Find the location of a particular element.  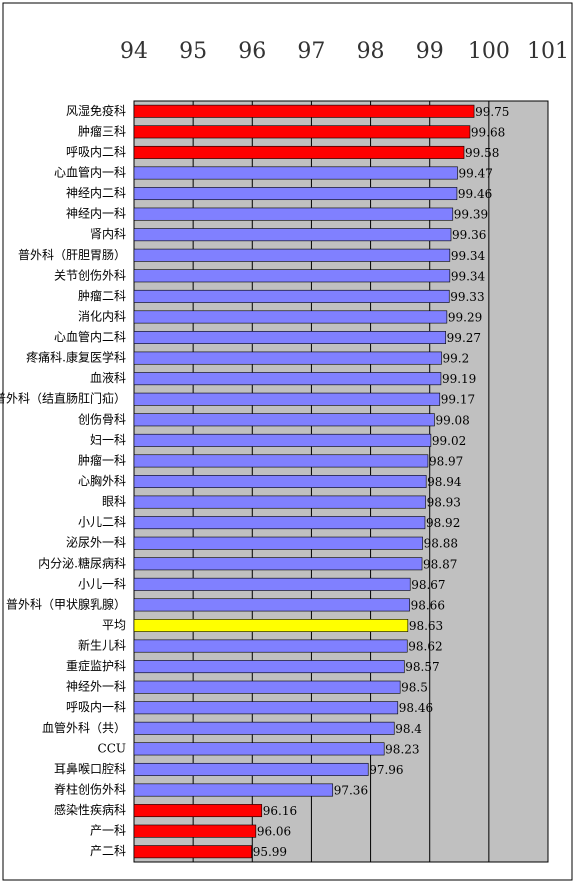

x-tick-label: 97 is located at coordinates (311, 51).